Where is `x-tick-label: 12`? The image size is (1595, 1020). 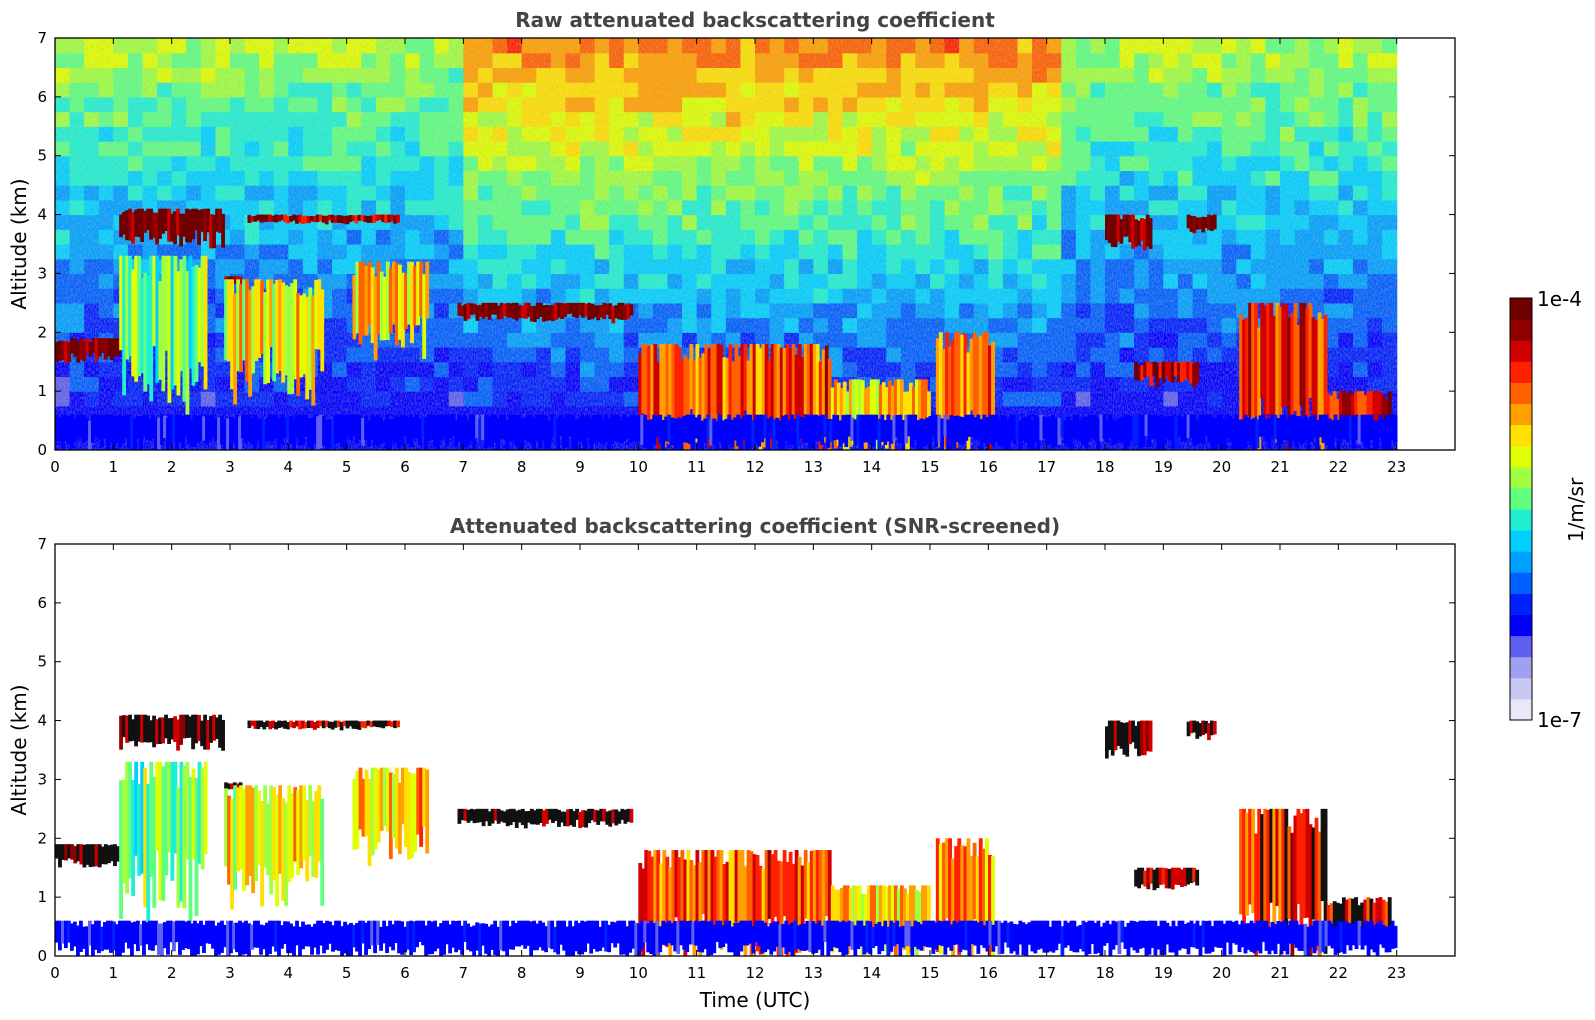 x-tick-label: 12 is located at coordinates (754, 467).